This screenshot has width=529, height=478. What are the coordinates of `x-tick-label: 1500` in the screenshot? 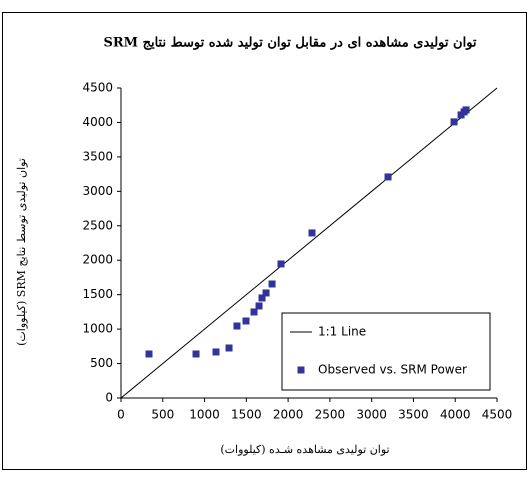 It's located at (246, 415).